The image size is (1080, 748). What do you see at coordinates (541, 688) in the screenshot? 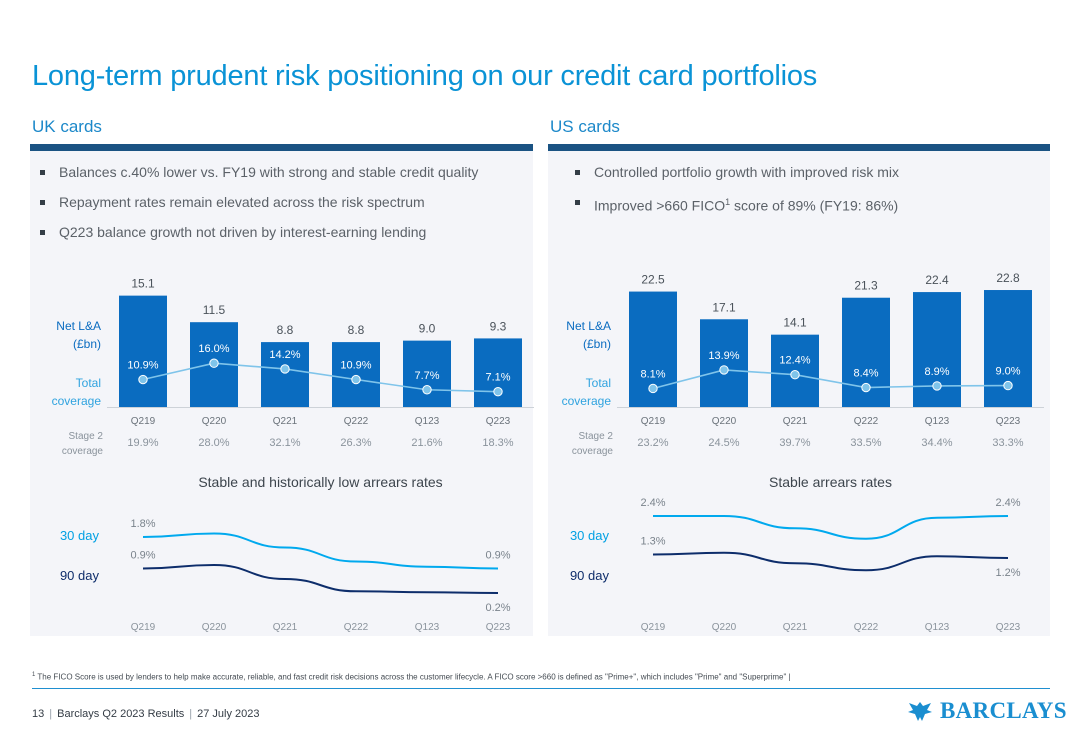
I see `footer-rule` at bounding box center [541, 688].